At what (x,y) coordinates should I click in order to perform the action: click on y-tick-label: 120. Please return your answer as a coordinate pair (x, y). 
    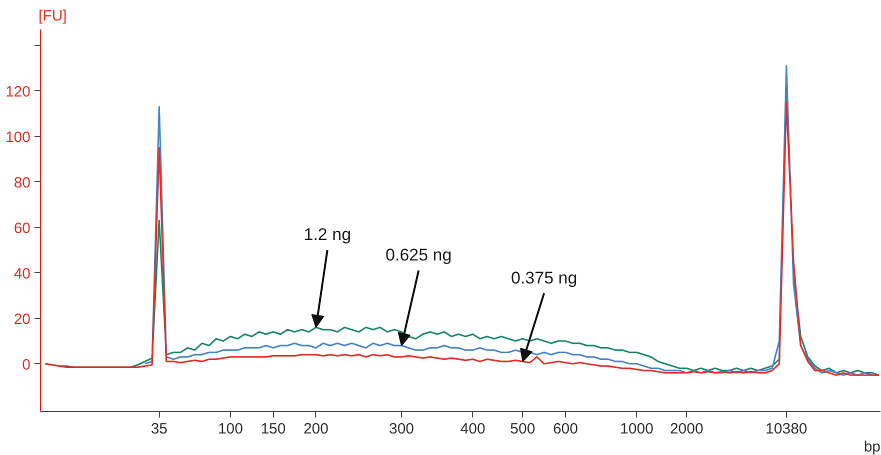
    Looking at the image, I should click on (18, 91).